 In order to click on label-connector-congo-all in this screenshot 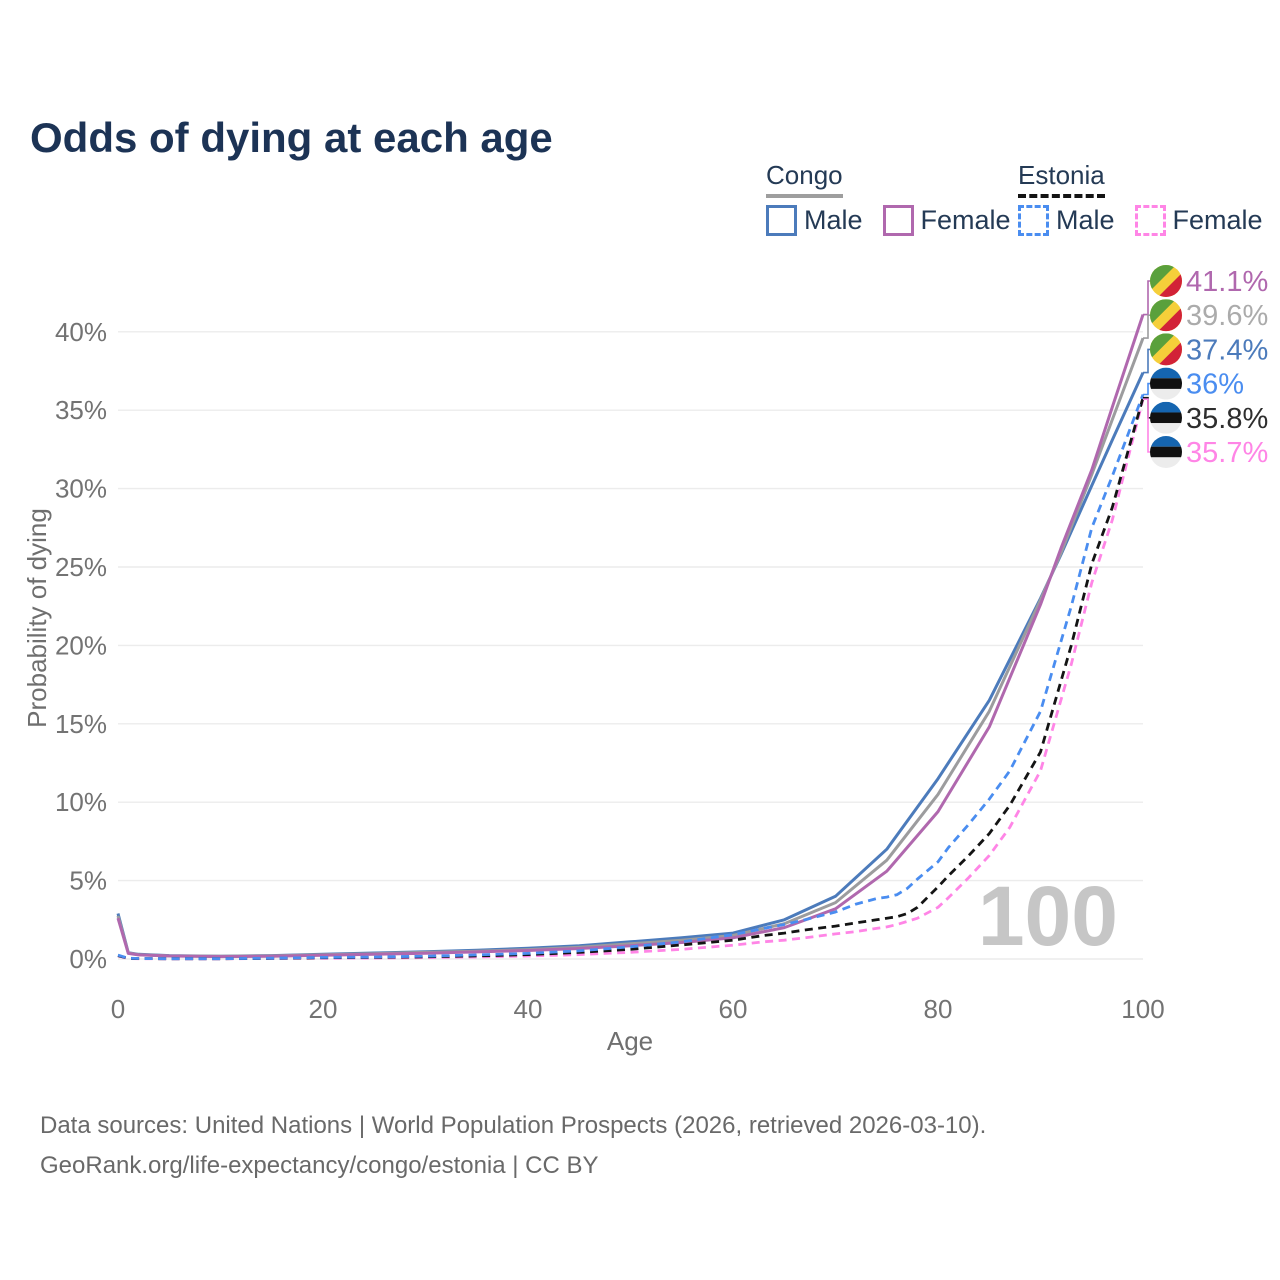, I will do `click(1147, 326)`.